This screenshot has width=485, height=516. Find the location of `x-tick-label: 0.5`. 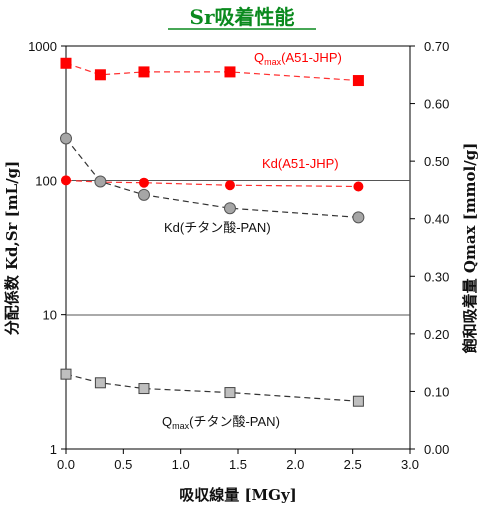

x-tick-label: 0.5 is located at coordinates (123, 464).